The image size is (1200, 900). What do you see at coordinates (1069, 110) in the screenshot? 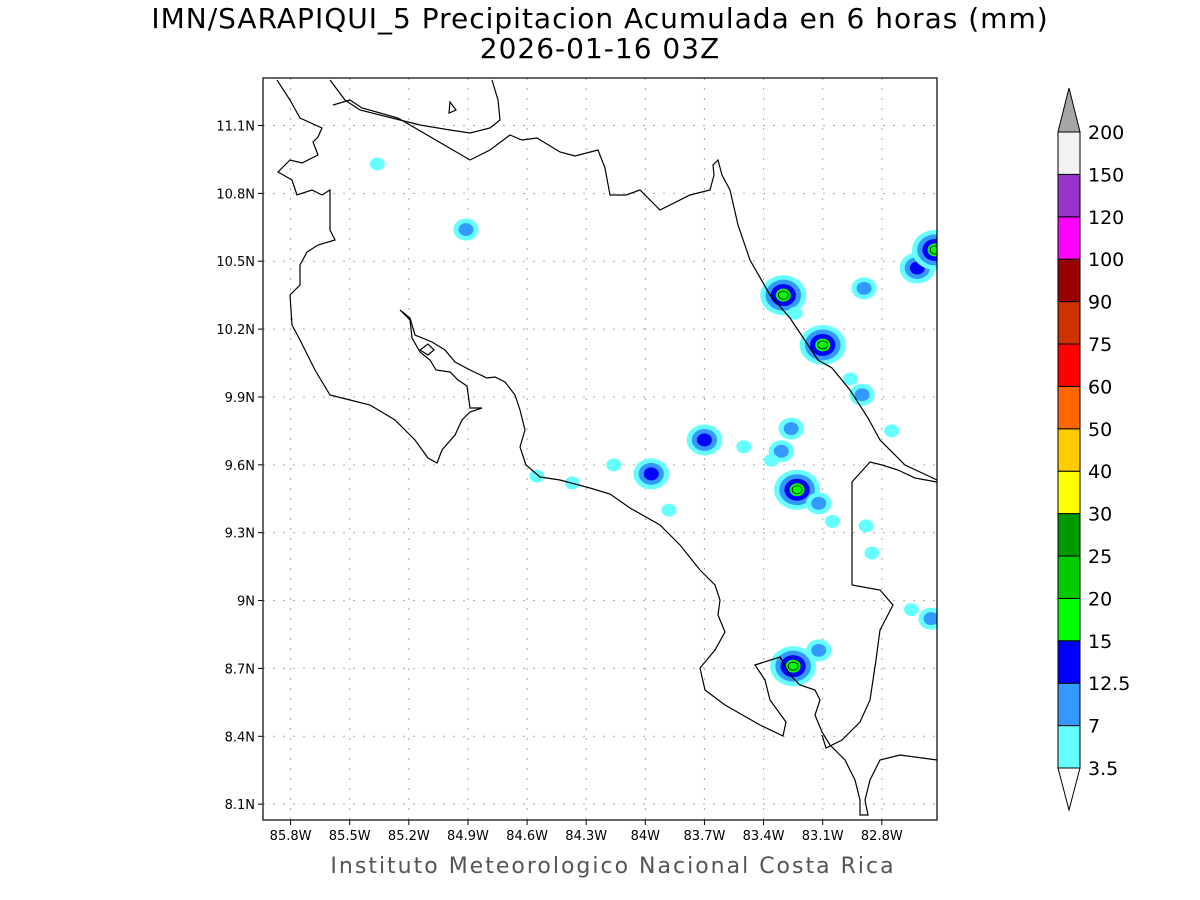
I see `colorbar-over-arrow` at bounding box center [1069, 110].